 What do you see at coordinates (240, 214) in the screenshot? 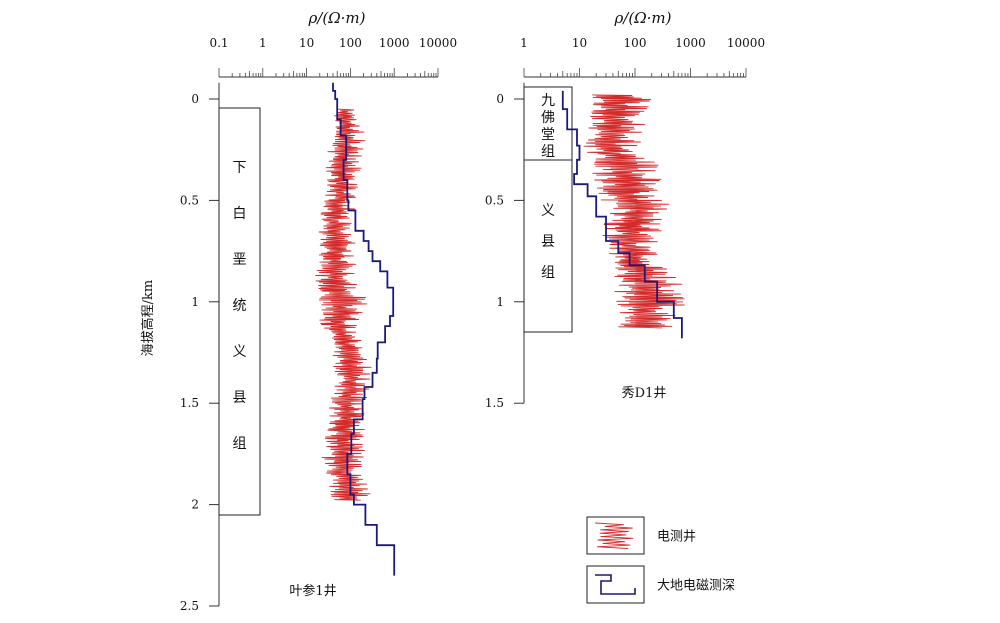
I see `formation-label-char: 白` at bounding box center [240, 214].